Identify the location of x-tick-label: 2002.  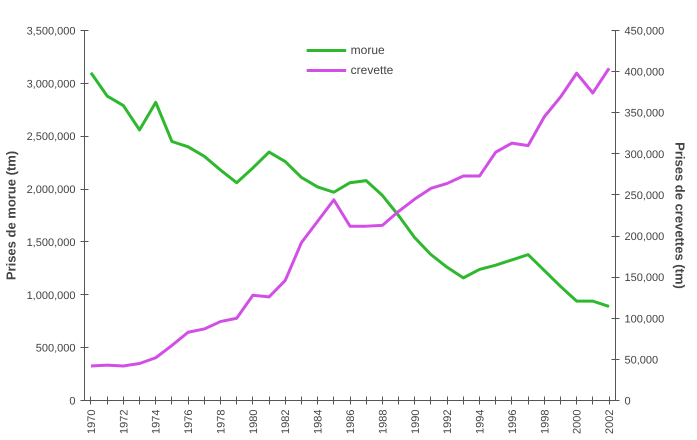
(610, 421).